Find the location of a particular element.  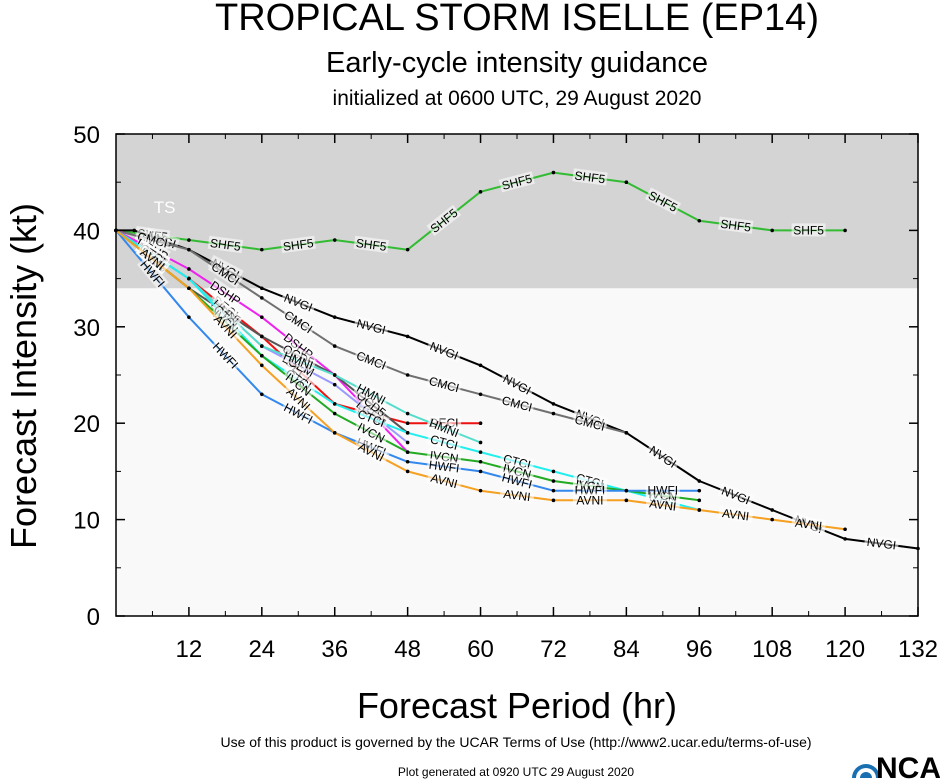

y-tick-label: 0 is located at coordinates (93, 617).